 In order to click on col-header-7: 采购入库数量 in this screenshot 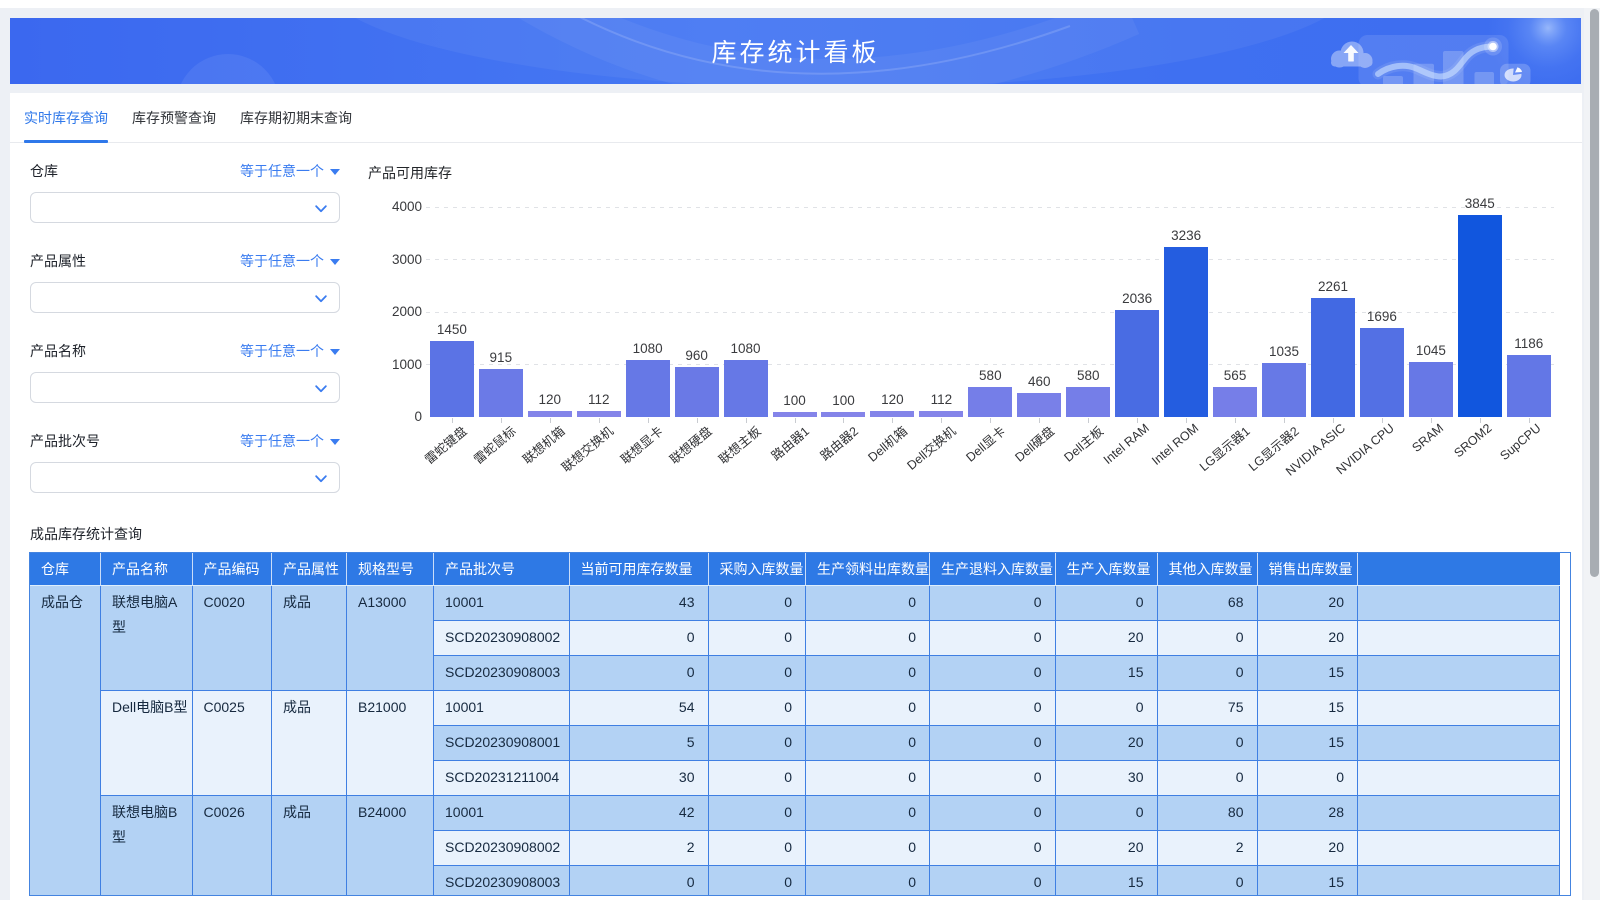, I will do `click(757, 569)`.